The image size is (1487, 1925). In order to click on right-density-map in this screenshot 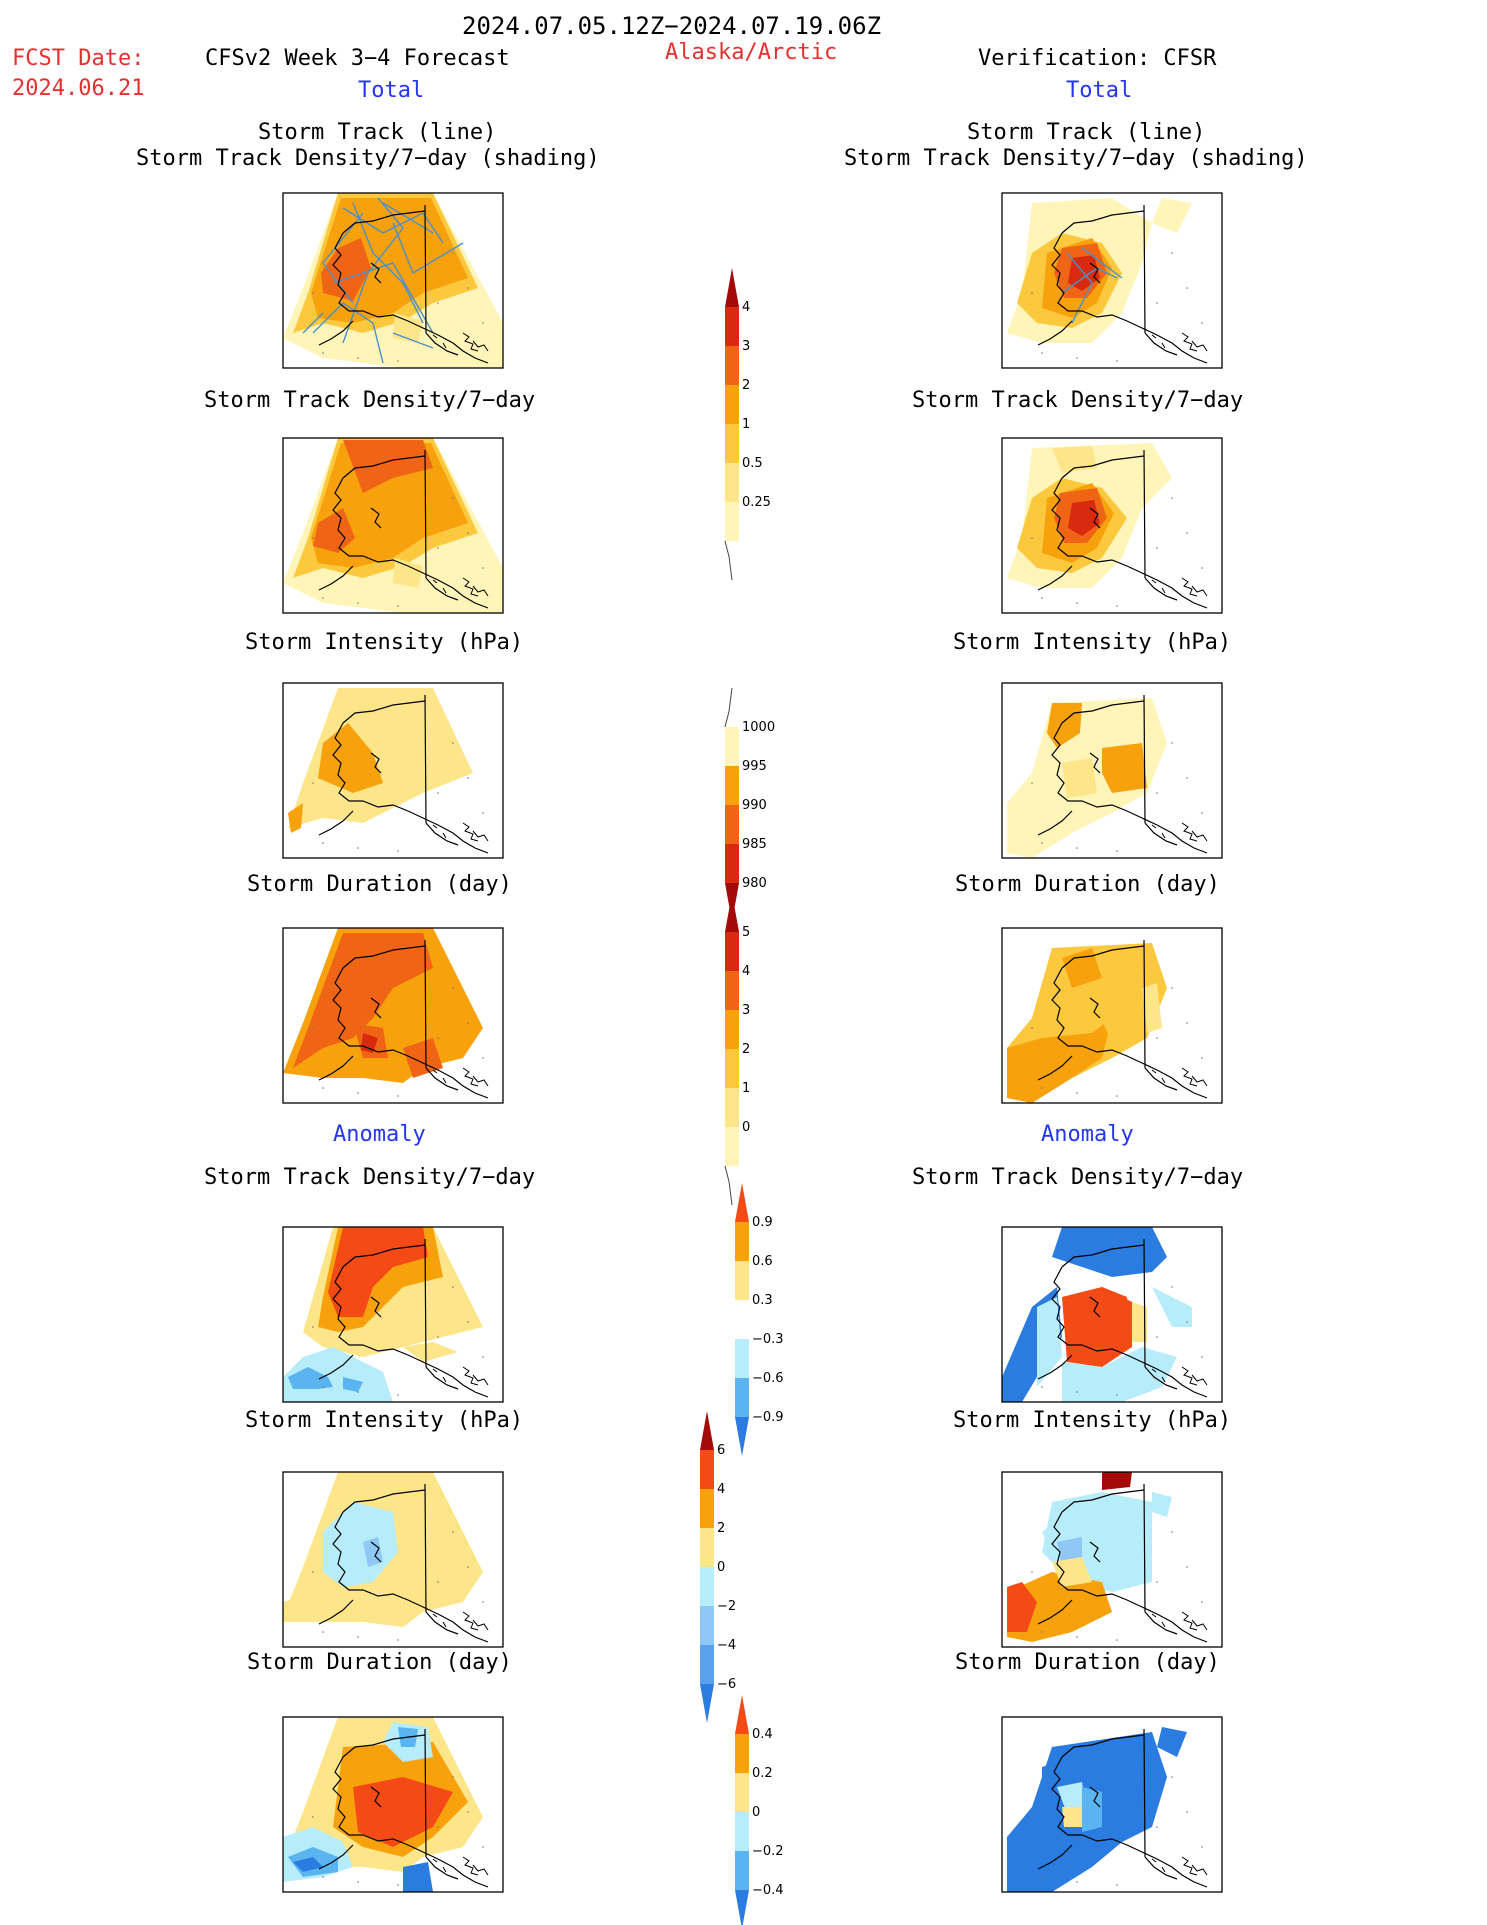, I will do `click(1112, 525)`.